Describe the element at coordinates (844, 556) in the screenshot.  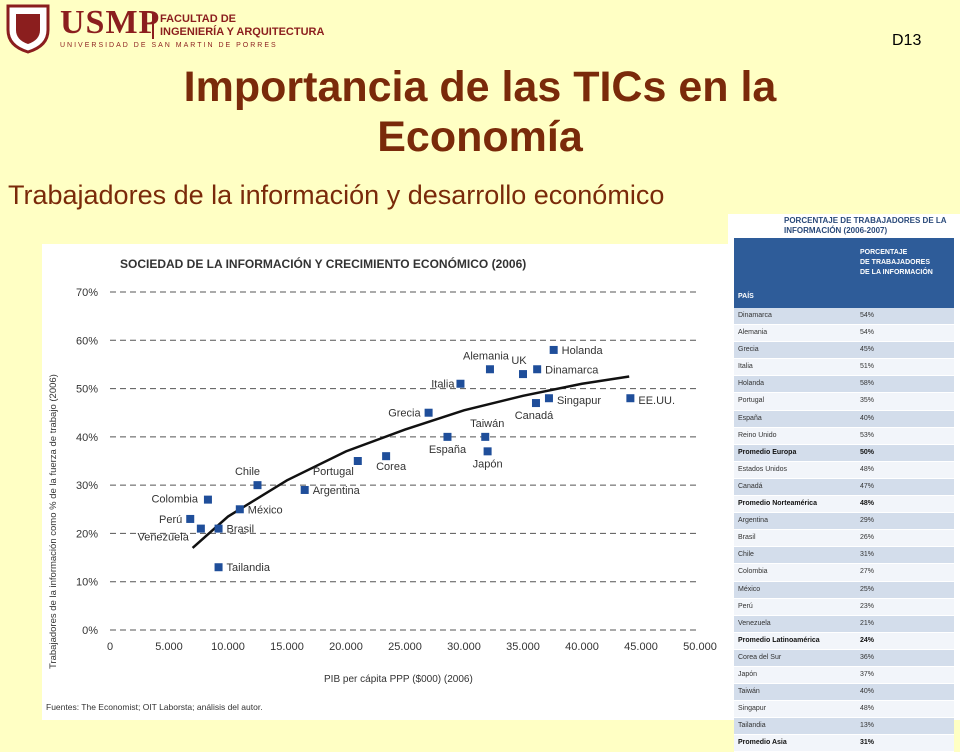
I see `table-row: Chile 31%` at that location.